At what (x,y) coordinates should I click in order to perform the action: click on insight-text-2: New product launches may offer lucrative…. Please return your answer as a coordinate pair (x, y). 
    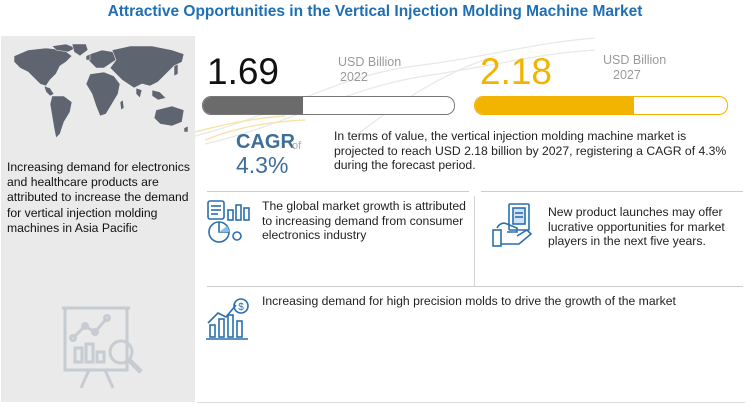
    Looking at the image, I should click on (636, 227).